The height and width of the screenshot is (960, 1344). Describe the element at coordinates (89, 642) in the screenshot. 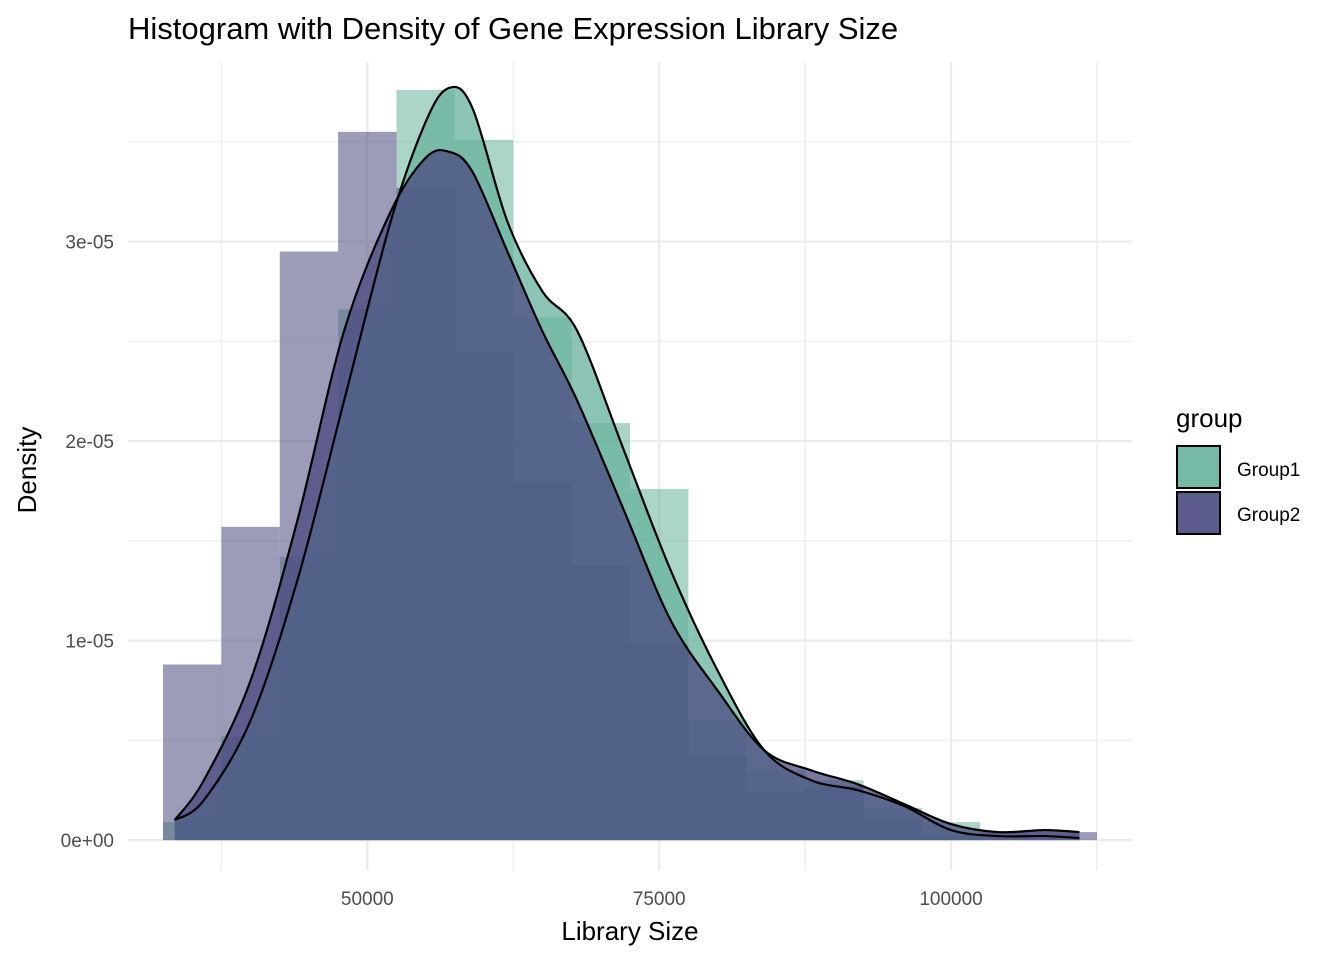

I see `y-tick-label: 1e-05` at that location.